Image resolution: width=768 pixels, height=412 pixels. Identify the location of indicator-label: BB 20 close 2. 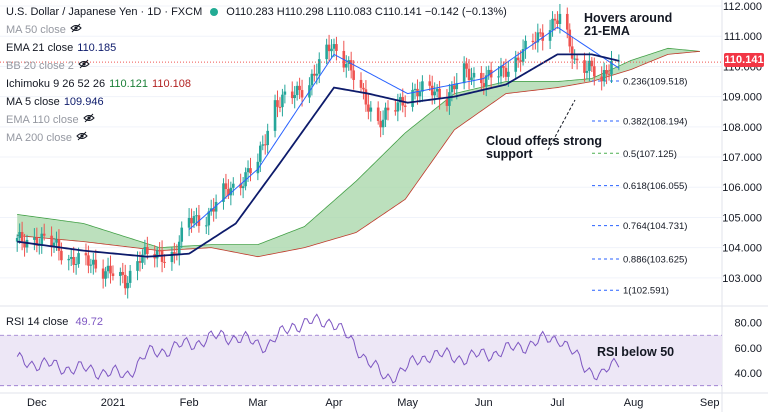
(40, 66).